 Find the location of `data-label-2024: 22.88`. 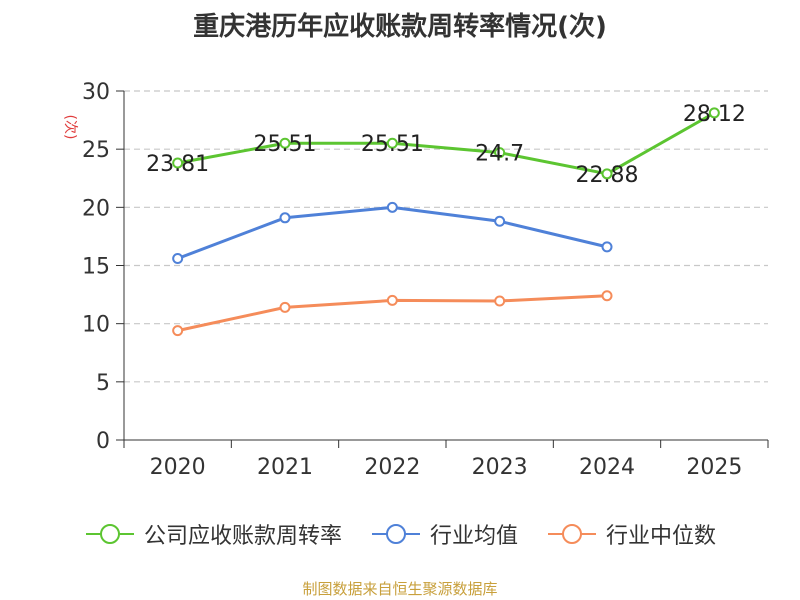

data-label-2024: 22.88 is located at coordinates (607, 175).